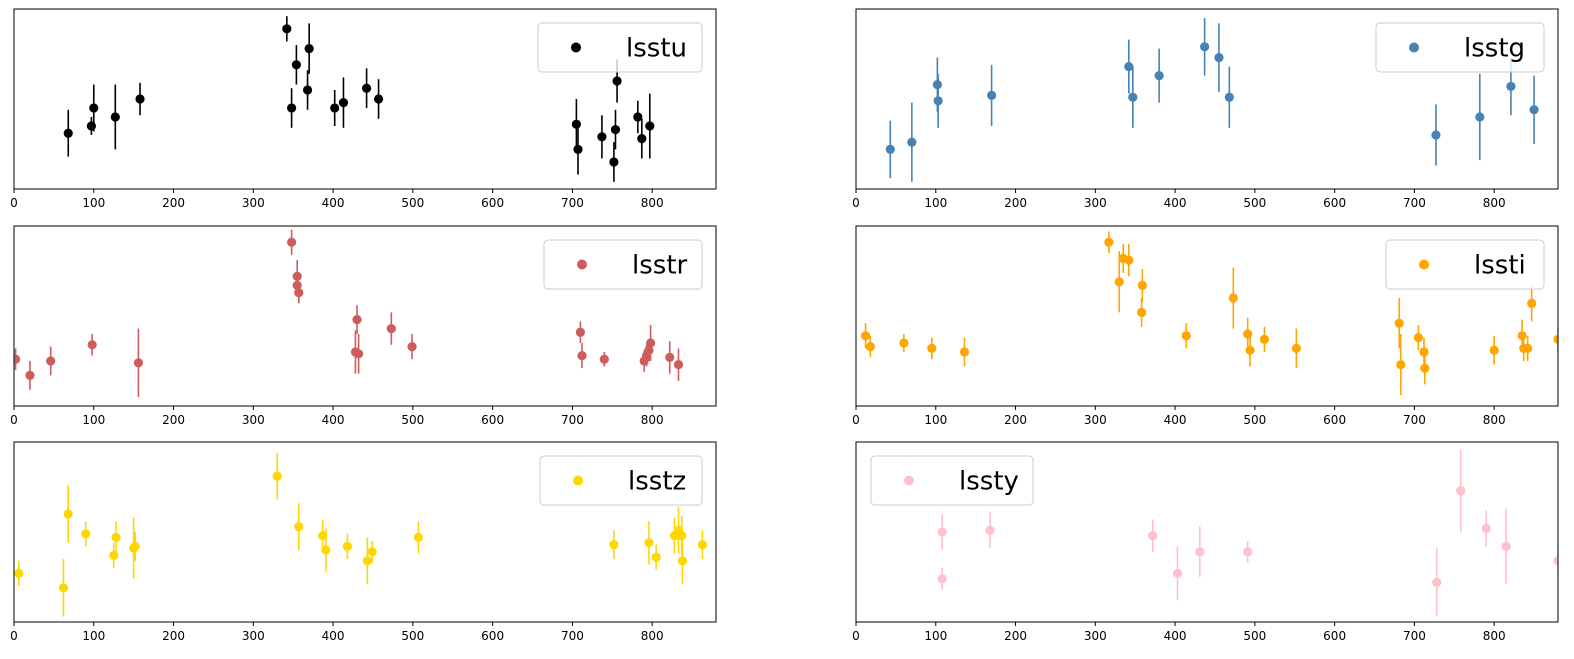  Describe the element at coordinates (14, 636) in the screenshot. I see `x-tick-label-0: 0` at that location.